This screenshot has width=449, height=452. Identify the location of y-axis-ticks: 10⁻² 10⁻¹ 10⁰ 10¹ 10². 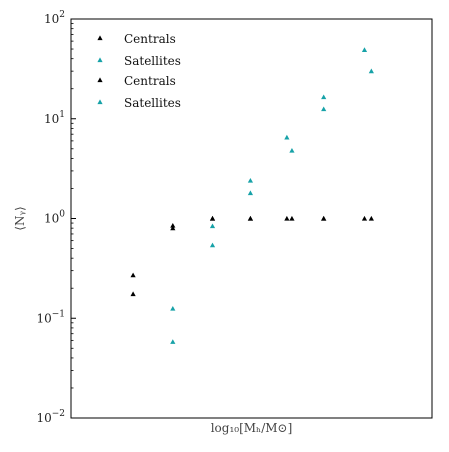
(56, 217).